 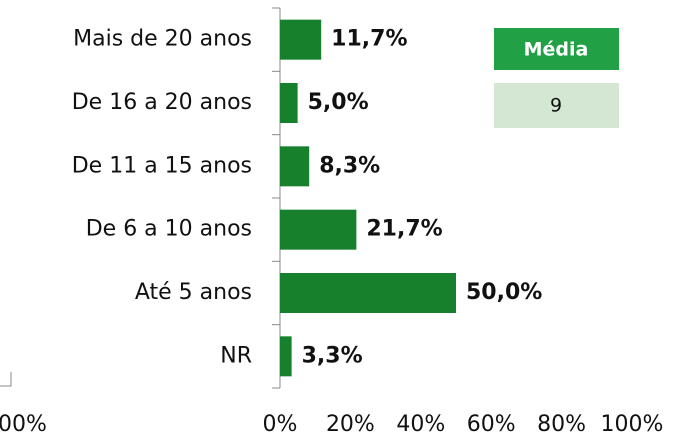 What do you see at coordinates (420, 424) in the screenshot?
I see `x-tick-label: 40%` at bounding box center [420, 424].